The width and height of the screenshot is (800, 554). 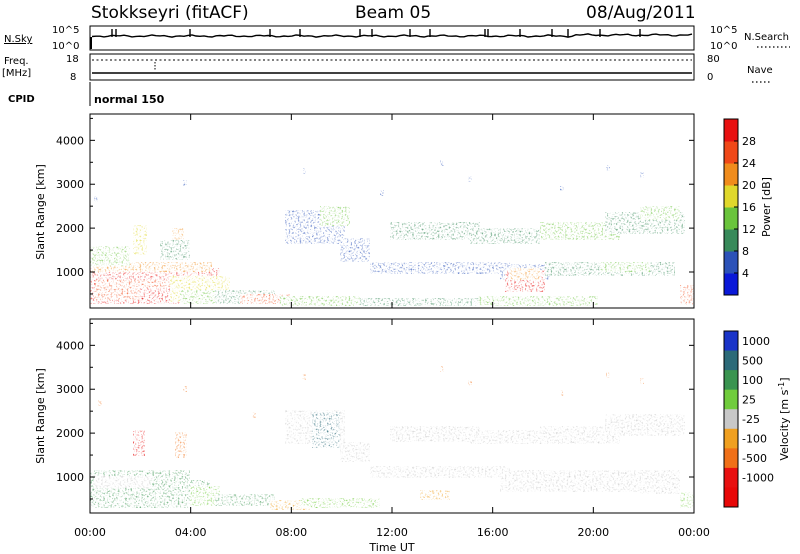 What do you see at coordinates (16, 73) in the screenshot?
I see `freq-label-2: [MHz]` at bounding box center [16, 73].